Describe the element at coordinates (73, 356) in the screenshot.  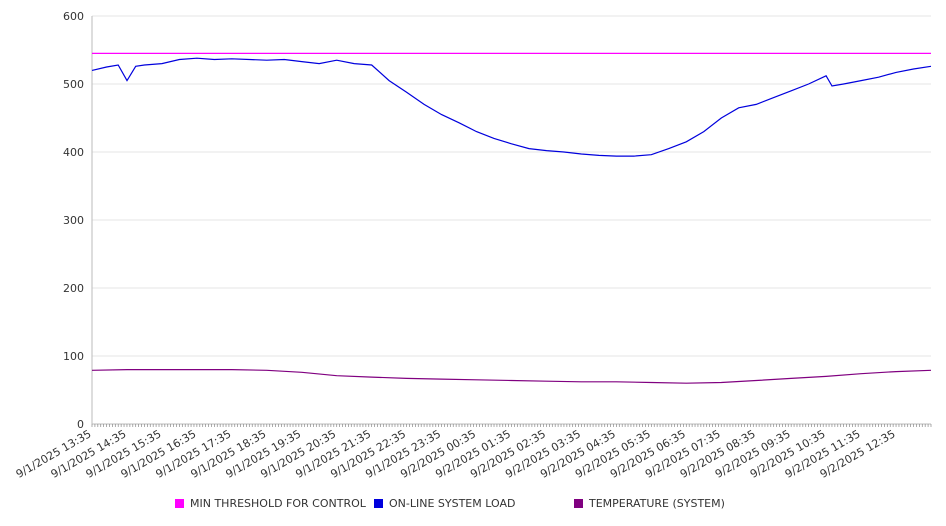
I see `y-tick-label: 100` at that location.